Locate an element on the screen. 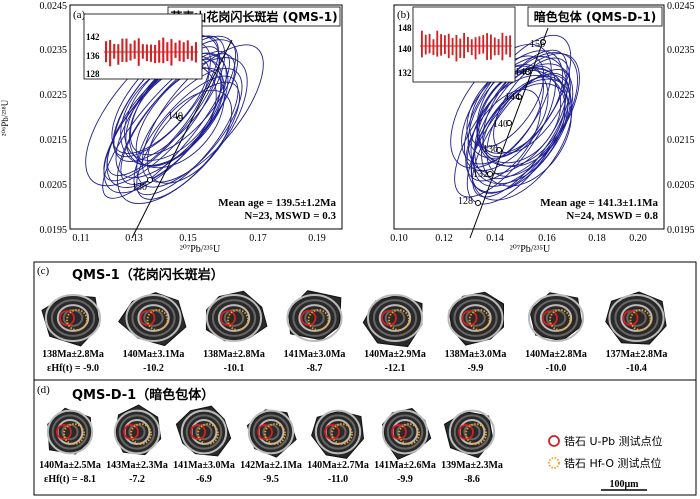 The image size is (700, 499). xtick: 0.15 is located at coordinates (188, 238).